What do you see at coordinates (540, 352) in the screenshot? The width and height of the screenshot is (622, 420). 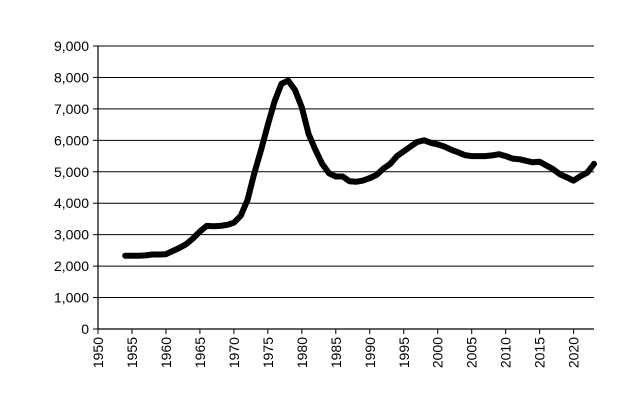 I see `x-tick-label: 2015` at bounding box center [540, 352].